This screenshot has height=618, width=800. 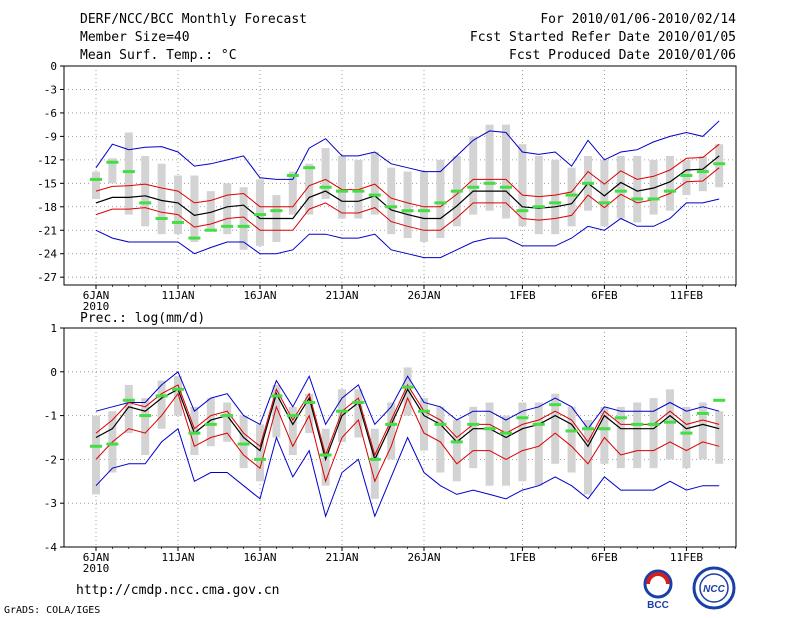 What do you see at coordinates (47, 230) in the screenshot?
I see `y-tick-label: -21` at bounding box center [47, 230].